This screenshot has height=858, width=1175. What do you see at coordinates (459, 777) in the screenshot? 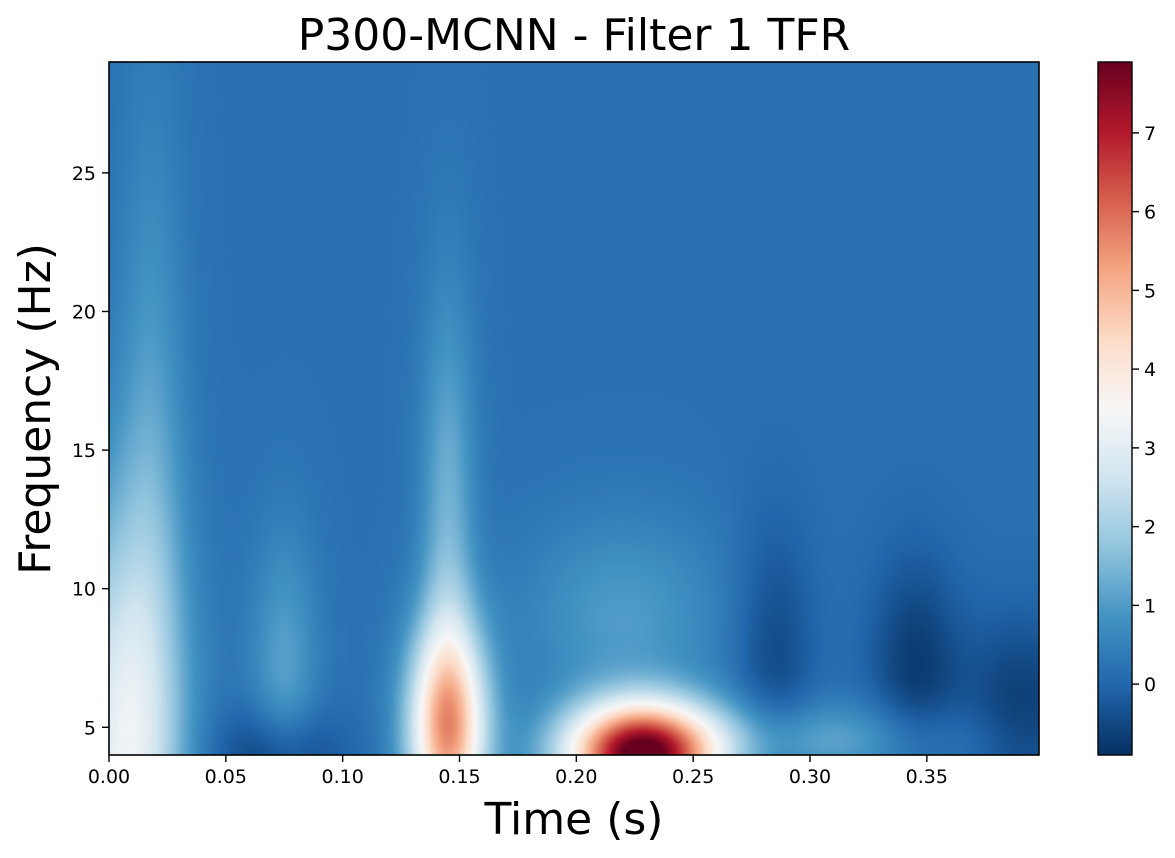
I see `x-tick-label: 0.15` at bounding box center [459, 777].